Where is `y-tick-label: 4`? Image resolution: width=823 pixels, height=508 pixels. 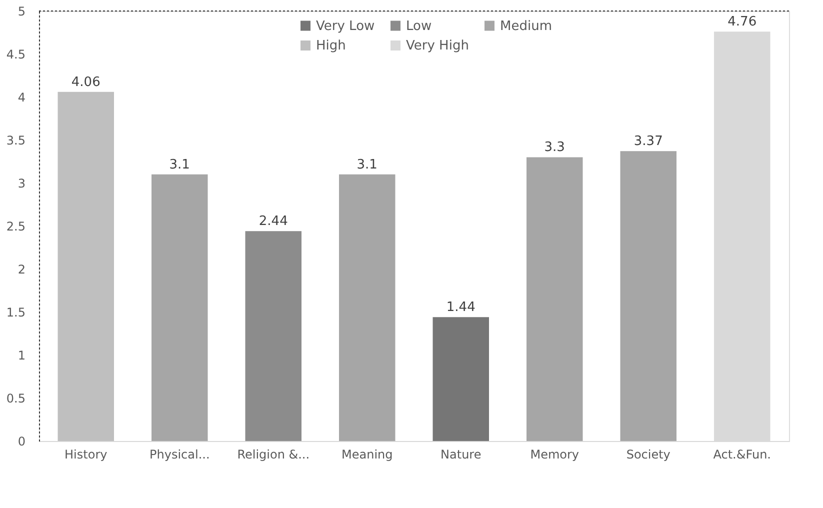
y-tick-label: 4 is located at coordinates (22, 97).